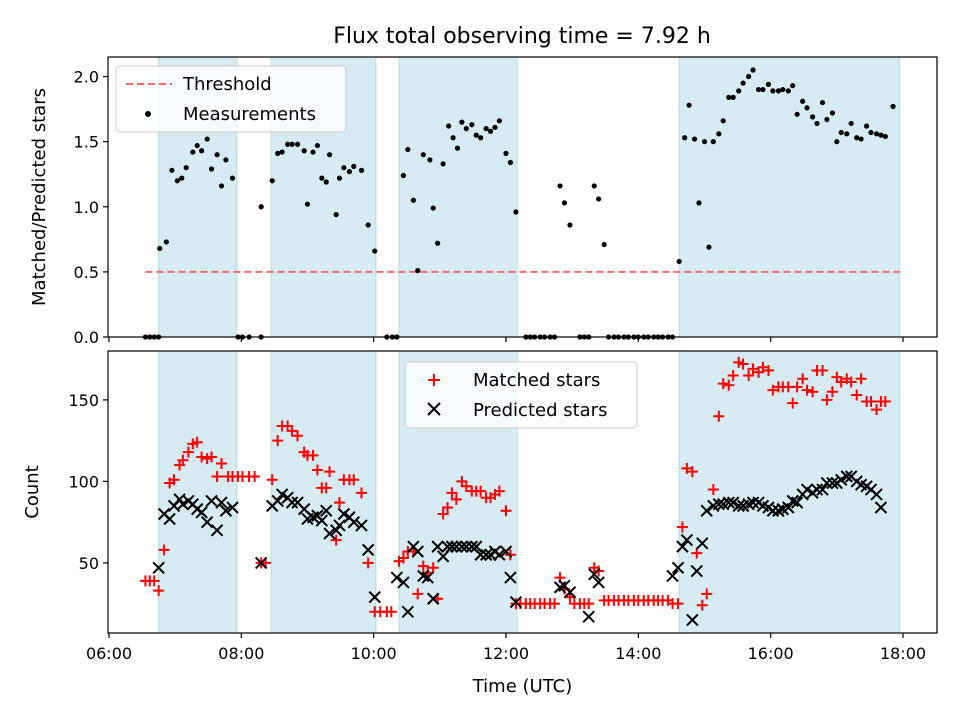  What do you see at coordinates (638, 653) in the screenshot?
I see `x-tick-label: 14:00` at bounding box center [638, 653].